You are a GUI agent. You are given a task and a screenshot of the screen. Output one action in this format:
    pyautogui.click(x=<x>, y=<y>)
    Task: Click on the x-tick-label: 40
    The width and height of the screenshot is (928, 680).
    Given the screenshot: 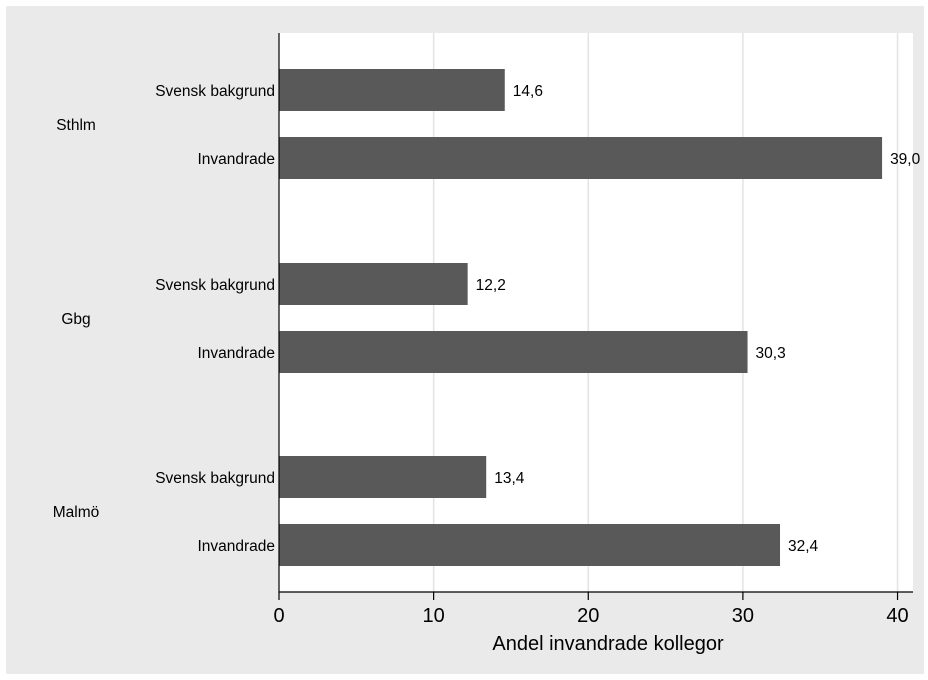 What is the action you would take?
    pyautogui.click(x=897, y=616)
    